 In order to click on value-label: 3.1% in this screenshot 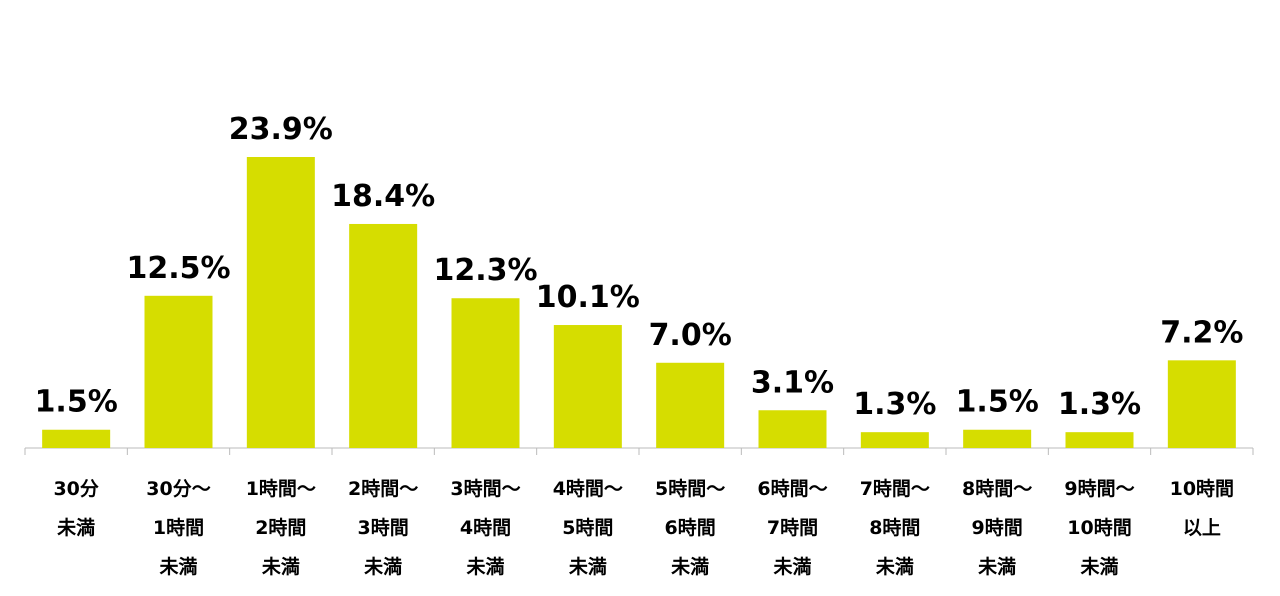, I will do `click(792, 382)`.